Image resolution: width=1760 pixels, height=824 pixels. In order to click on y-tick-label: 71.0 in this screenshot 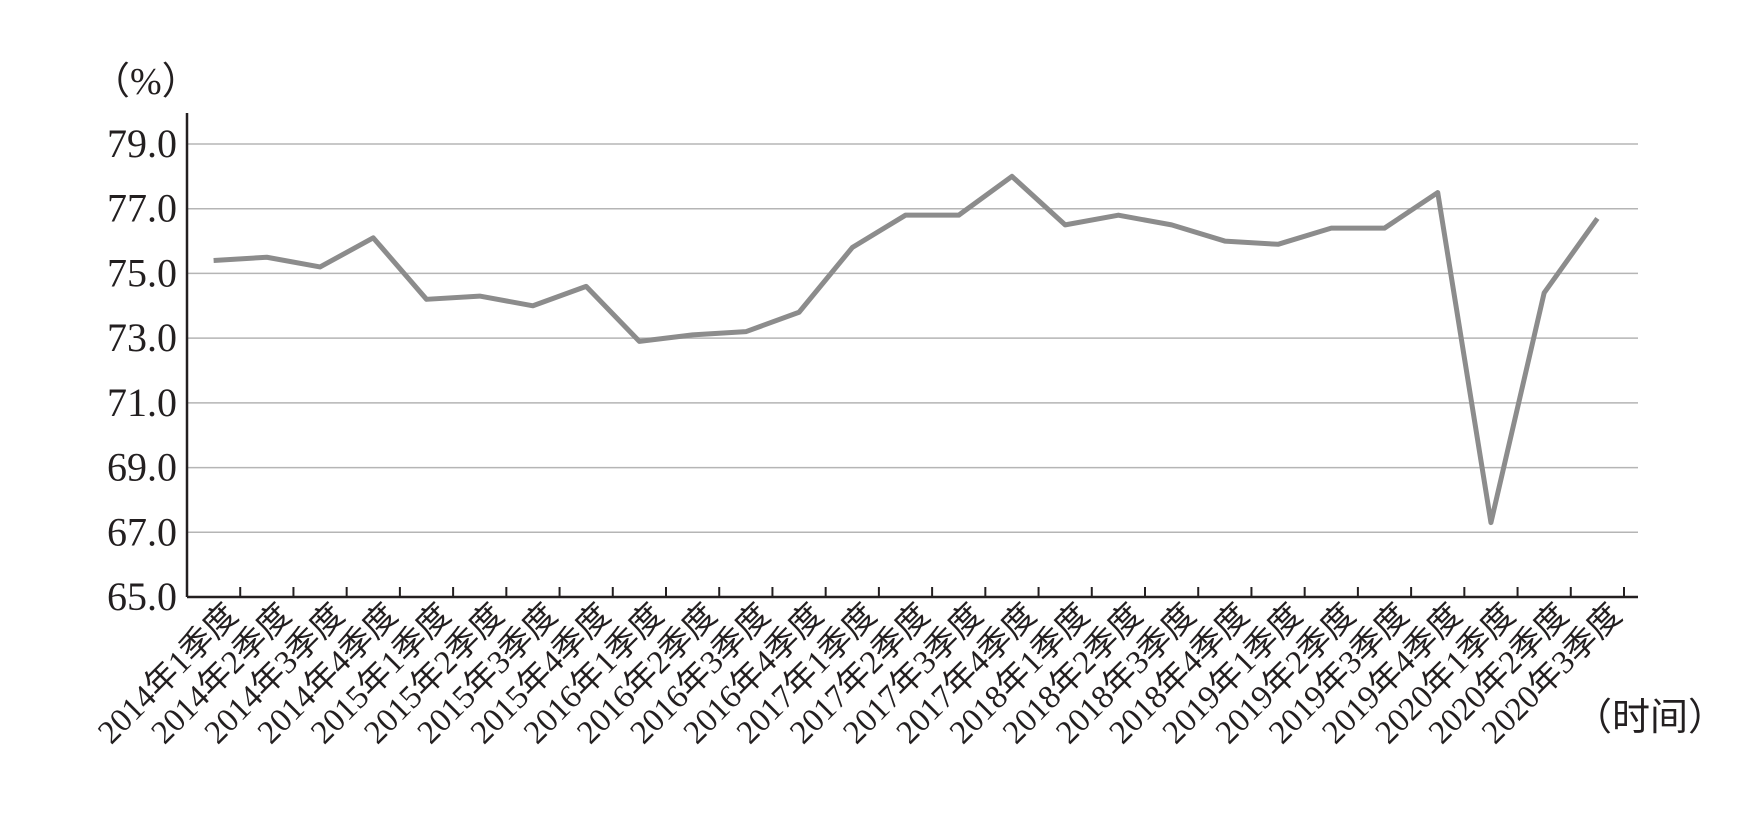, I will do `click(142, 402)`.